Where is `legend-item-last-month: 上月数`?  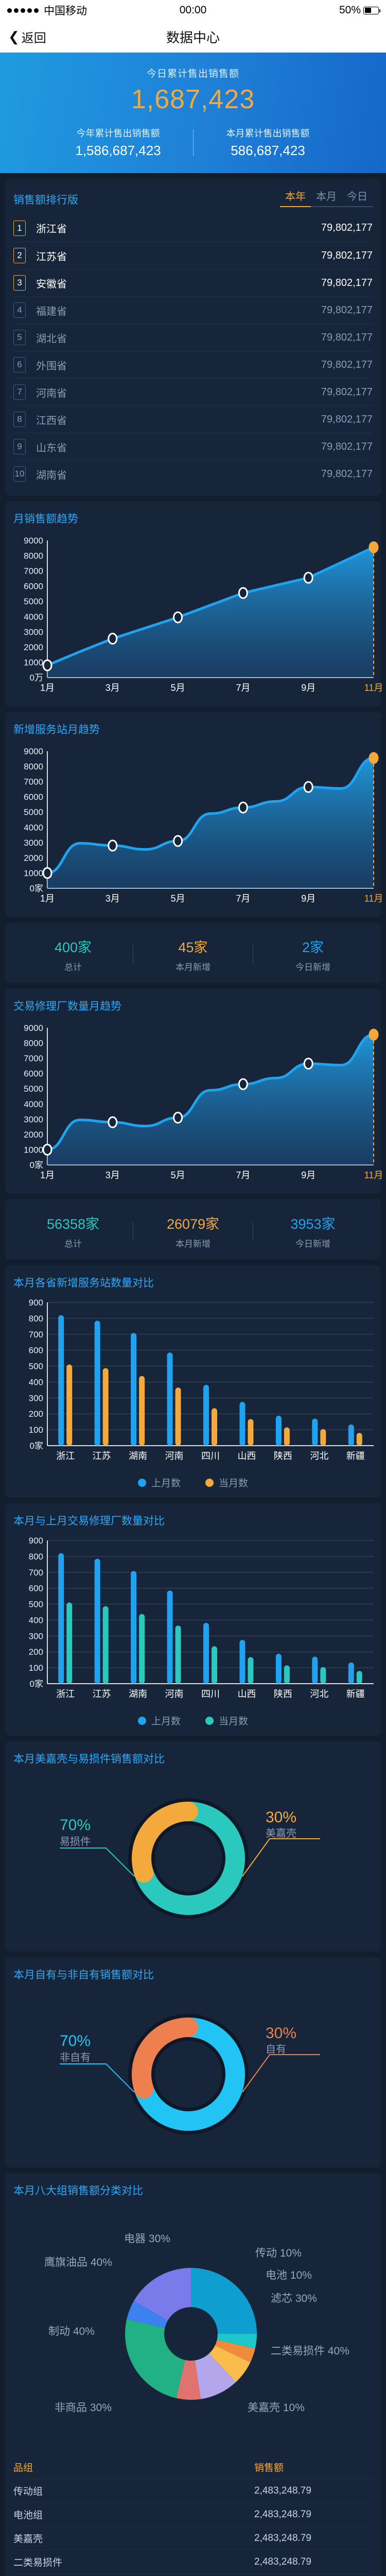
legend-item-last-month: 上月数 is located at coordinates (159, 1720).